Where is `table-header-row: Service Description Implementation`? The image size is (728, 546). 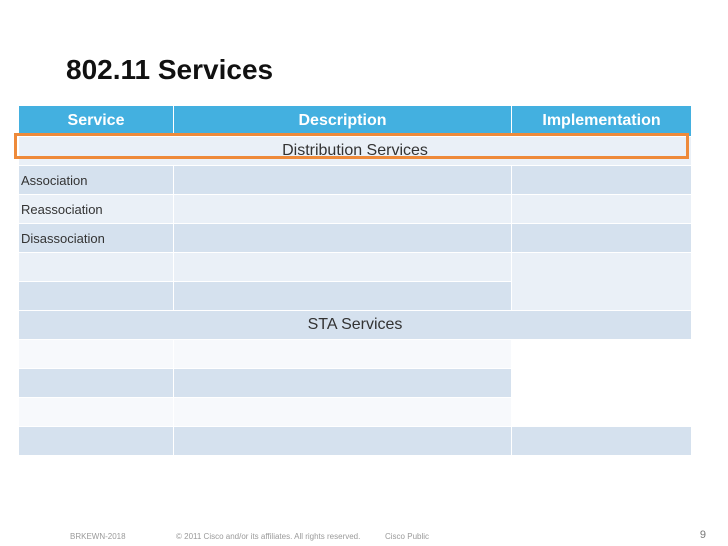
table-header-row: Service Description Implementation is located at coordinates (355, 121).